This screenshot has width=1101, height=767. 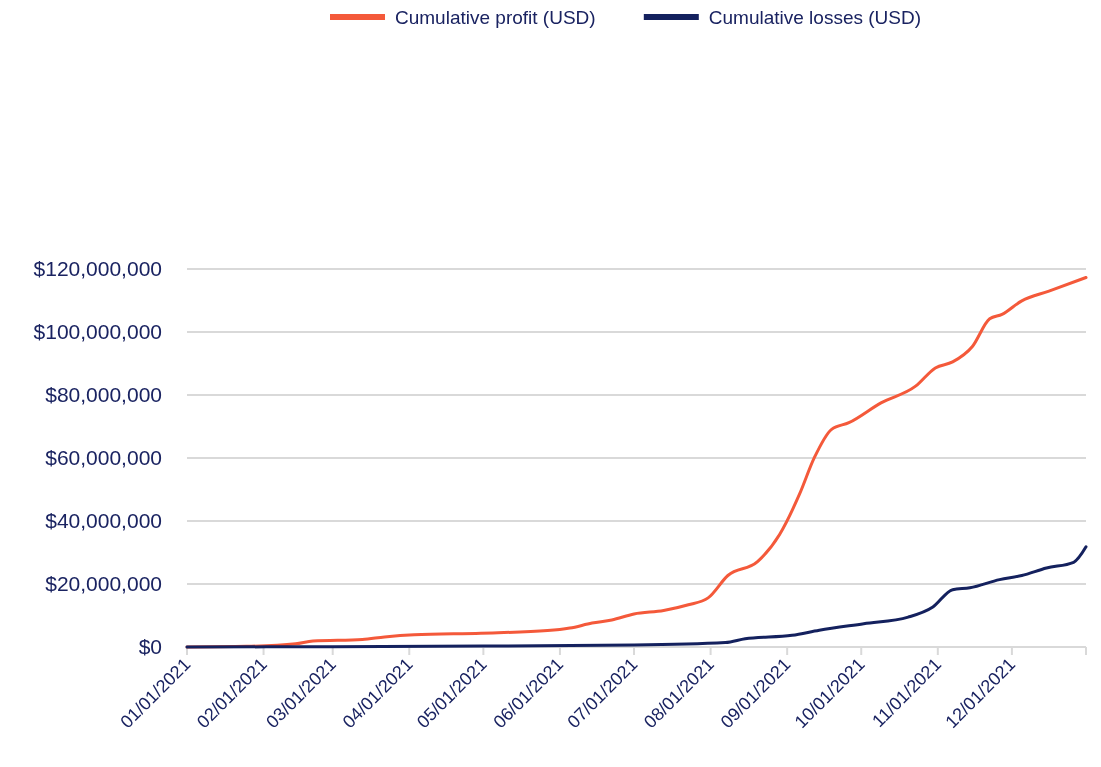 I want to click on y-tick-label: $20,000,000, so click(x=103, y=584).